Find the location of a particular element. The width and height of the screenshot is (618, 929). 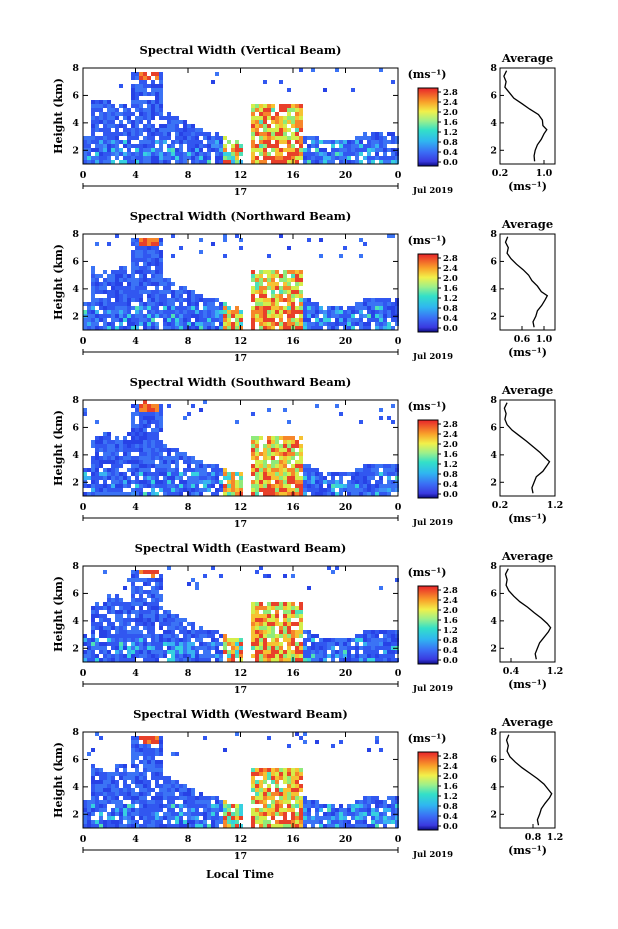

colorbar-tick-label: 2.0 is located at coordinates (450, 113).